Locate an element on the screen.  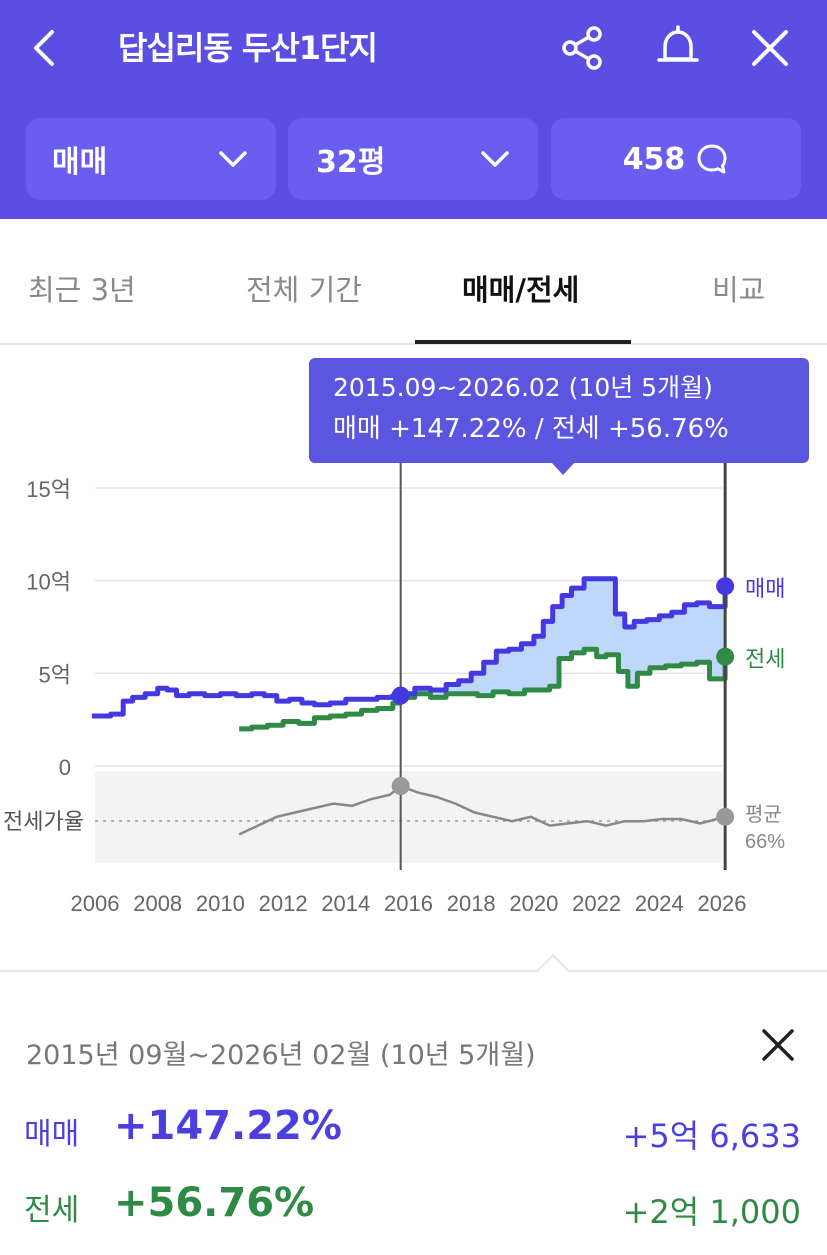
series-line-ratio is located at coordinates (482, 810).